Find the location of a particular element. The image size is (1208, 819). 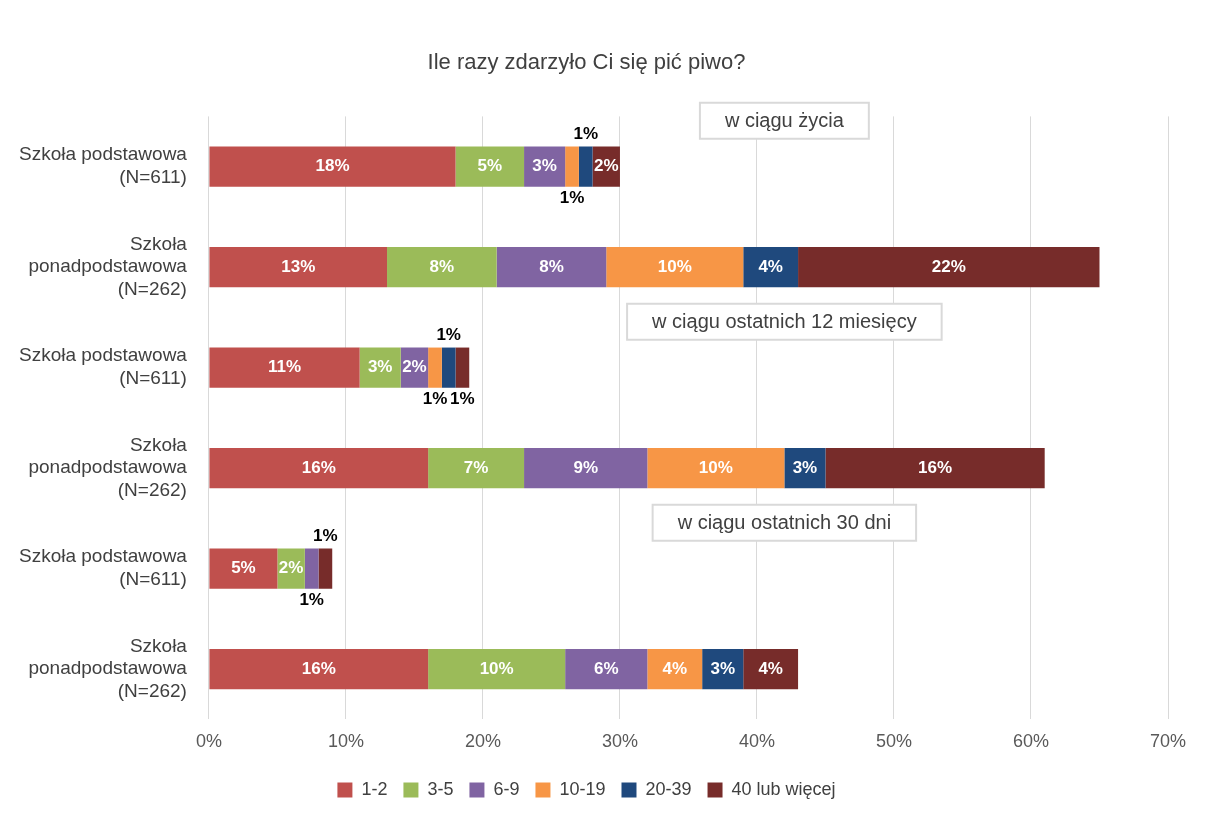

x-tick-label: 70% is located at coordinates (1168, 741).